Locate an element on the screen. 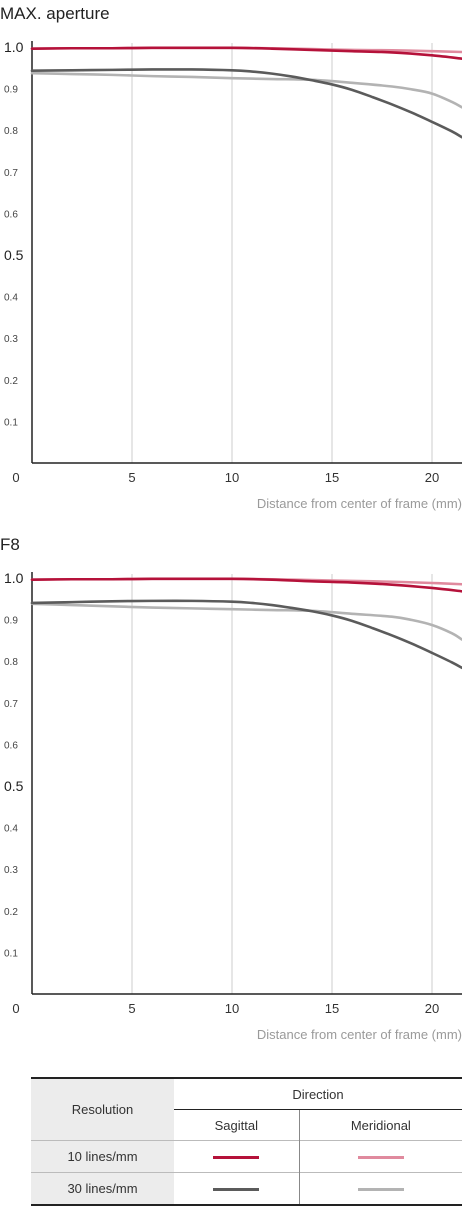 This screenshot has height=1206, width=462. legend-row-label: 30 lines/mm is located at coordinates (102, 1189).